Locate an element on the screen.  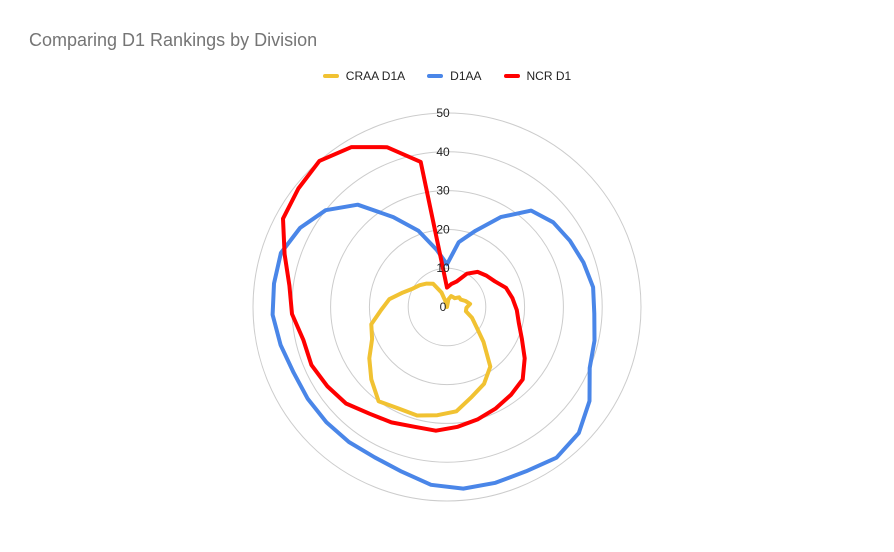
legend-item-d1aa: D1AA is located at coordinates (454, 76).